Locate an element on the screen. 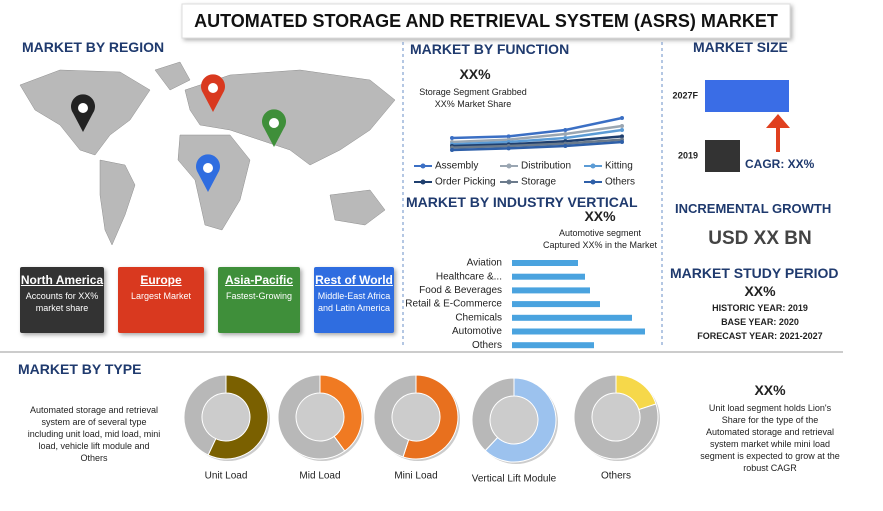 This screenshot has height=511, width=883. region-name: Europe is located at coordinates (161, 280).